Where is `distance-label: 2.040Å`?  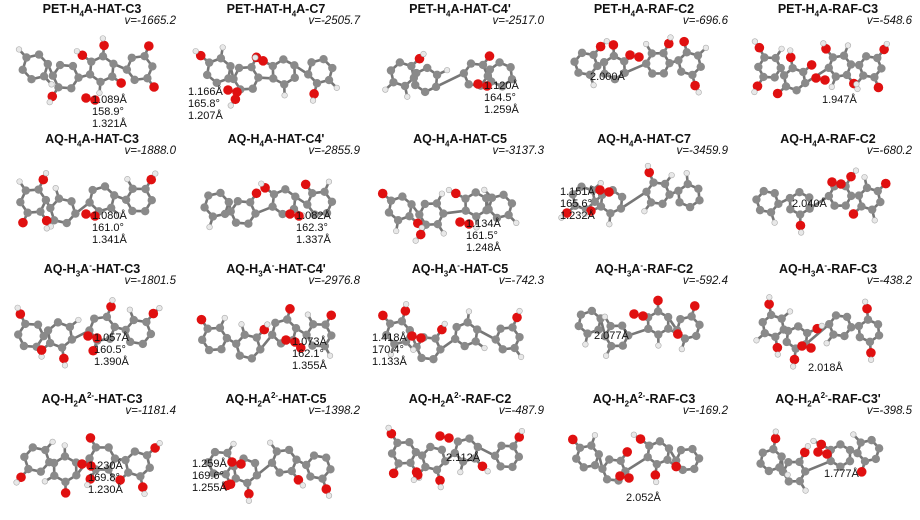 distance-label: 2.040Å is located at coordinates (809, 204).